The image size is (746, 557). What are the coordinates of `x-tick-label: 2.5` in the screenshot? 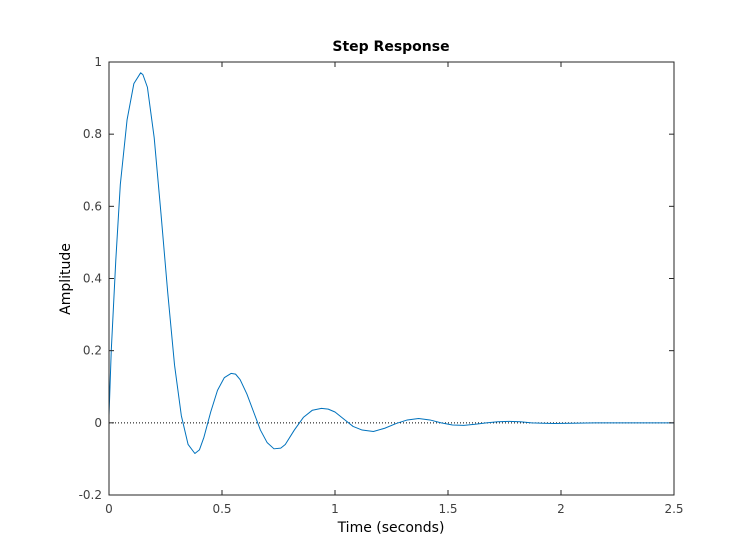 It's located at (673, 509).